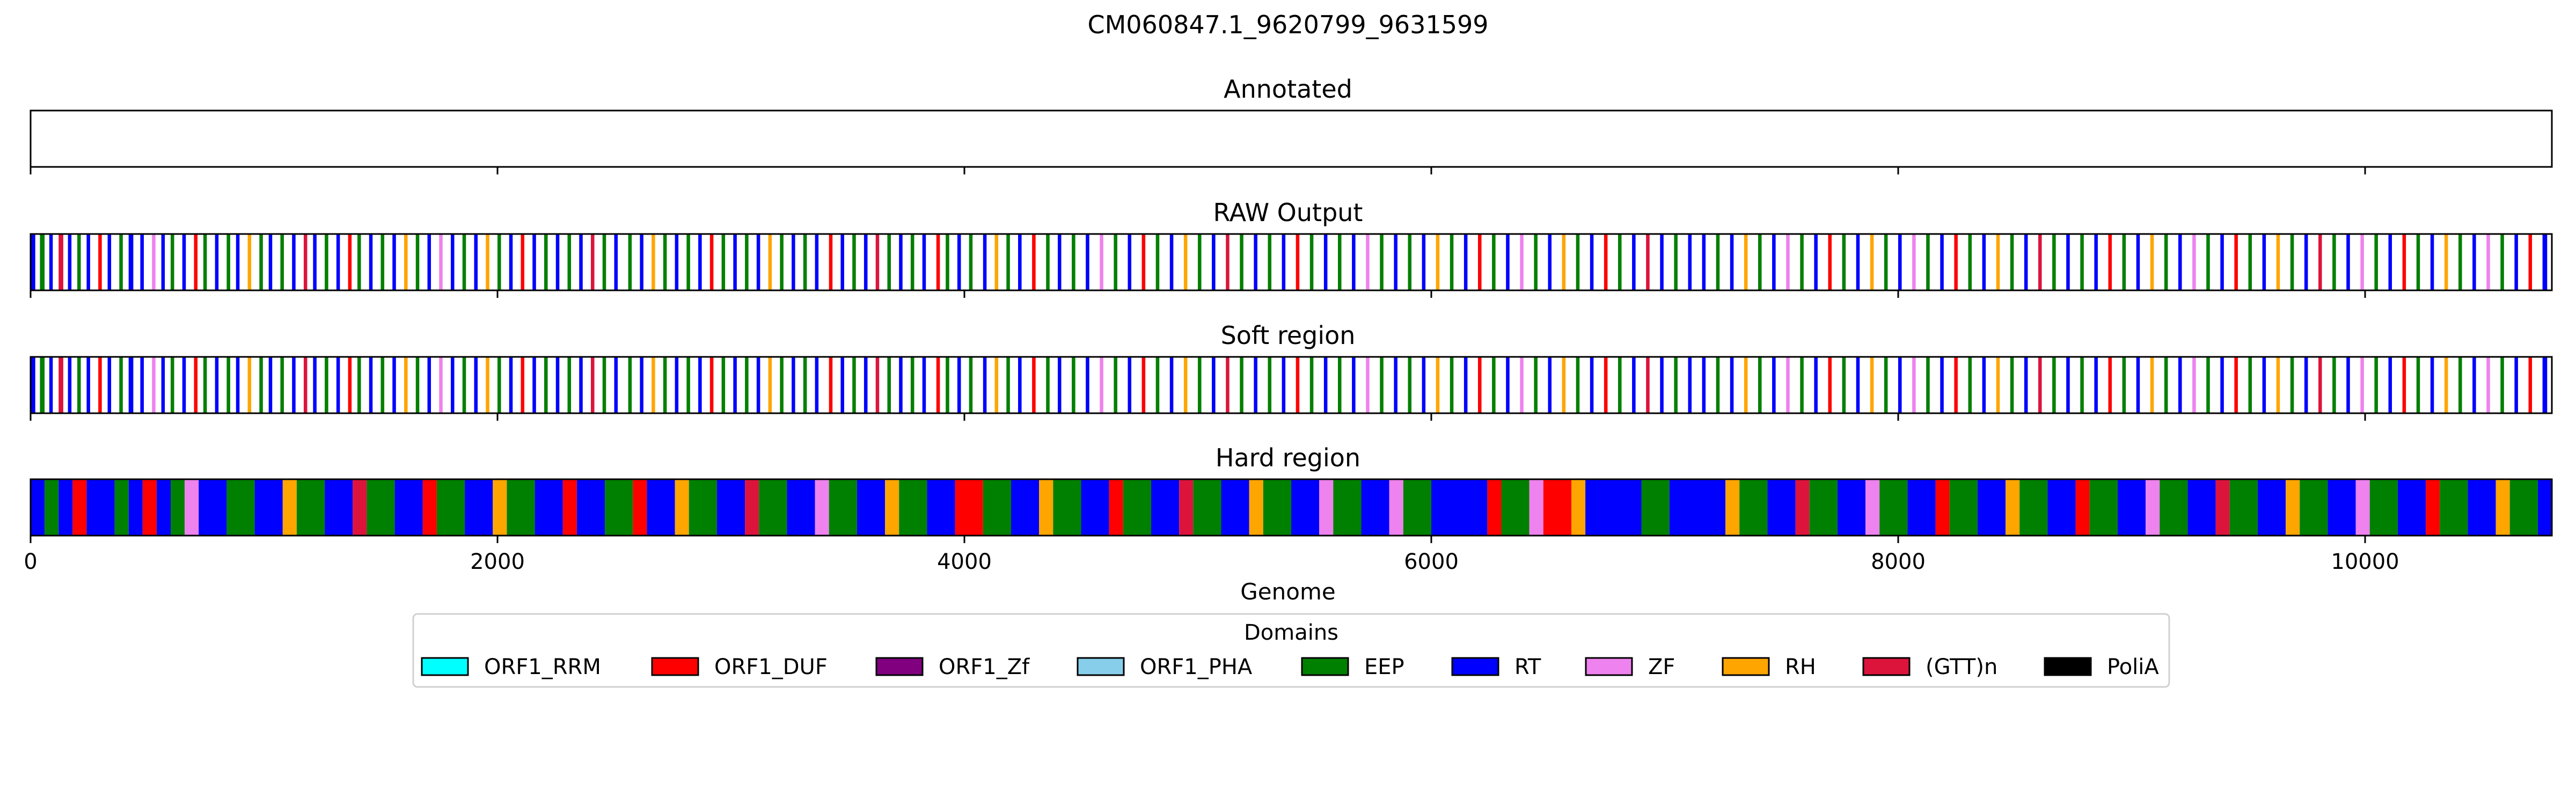 This screenshot has width=2576, height=805. What do you see at coordinates (1288, 457) in the screenshot?
I see `panel-title: Hard region` at bounding box center [1288, 457].